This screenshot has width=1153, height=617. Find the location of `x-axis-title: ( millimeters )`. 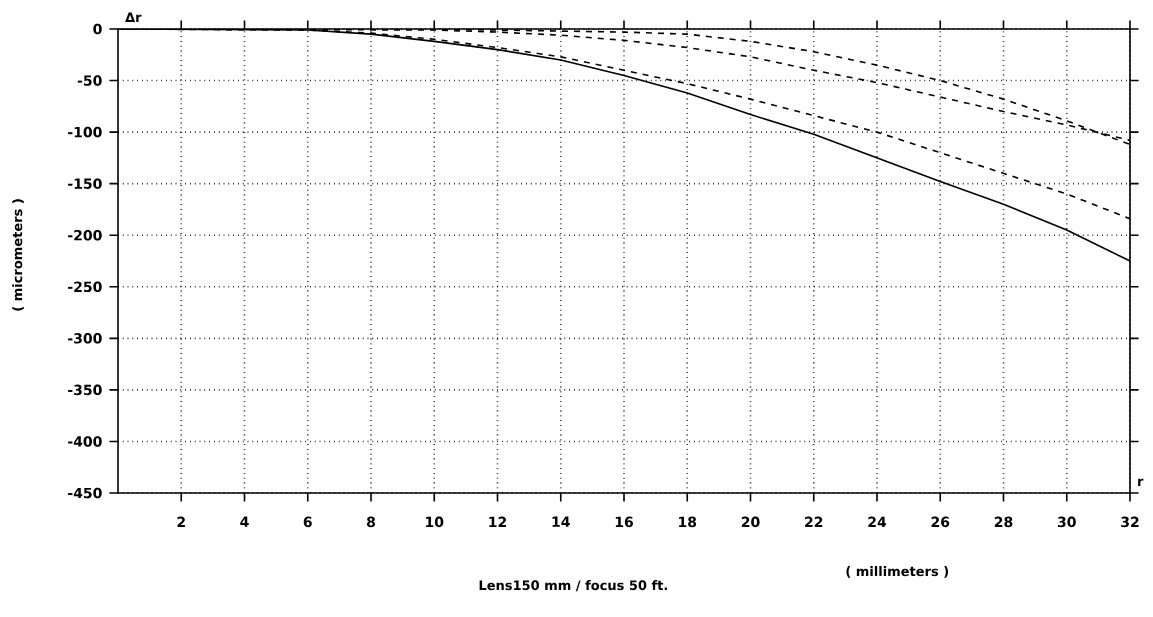

x-axis-title: ( millimeters ) is located at coordinates (897, 572).